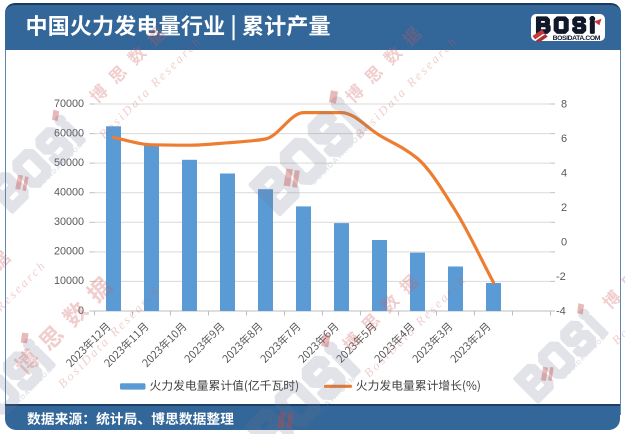 The width and height of the screenshot is (625, 434). I want to click on svg-text: 20000, so click(69, 252).